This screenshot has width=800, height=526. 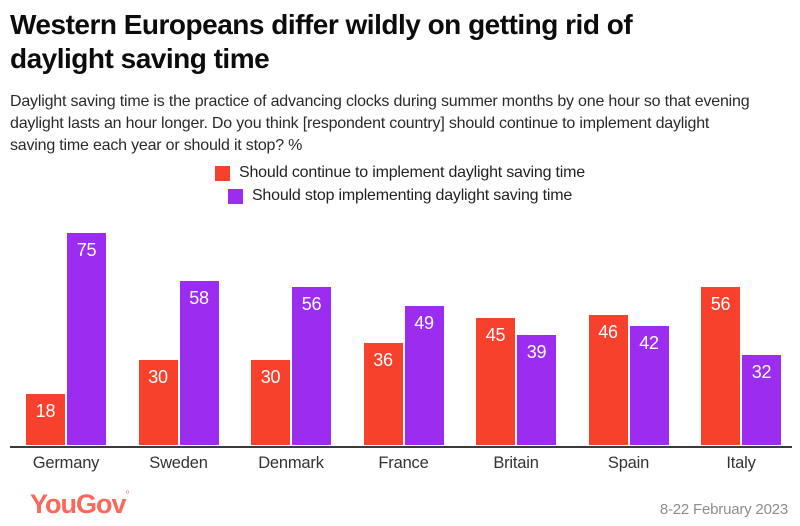 What do you see at coordinates (400, 504) in the screenshot?
I see `footer: YouGov° 8-22 February 2023` at bounding box center [400, 504].